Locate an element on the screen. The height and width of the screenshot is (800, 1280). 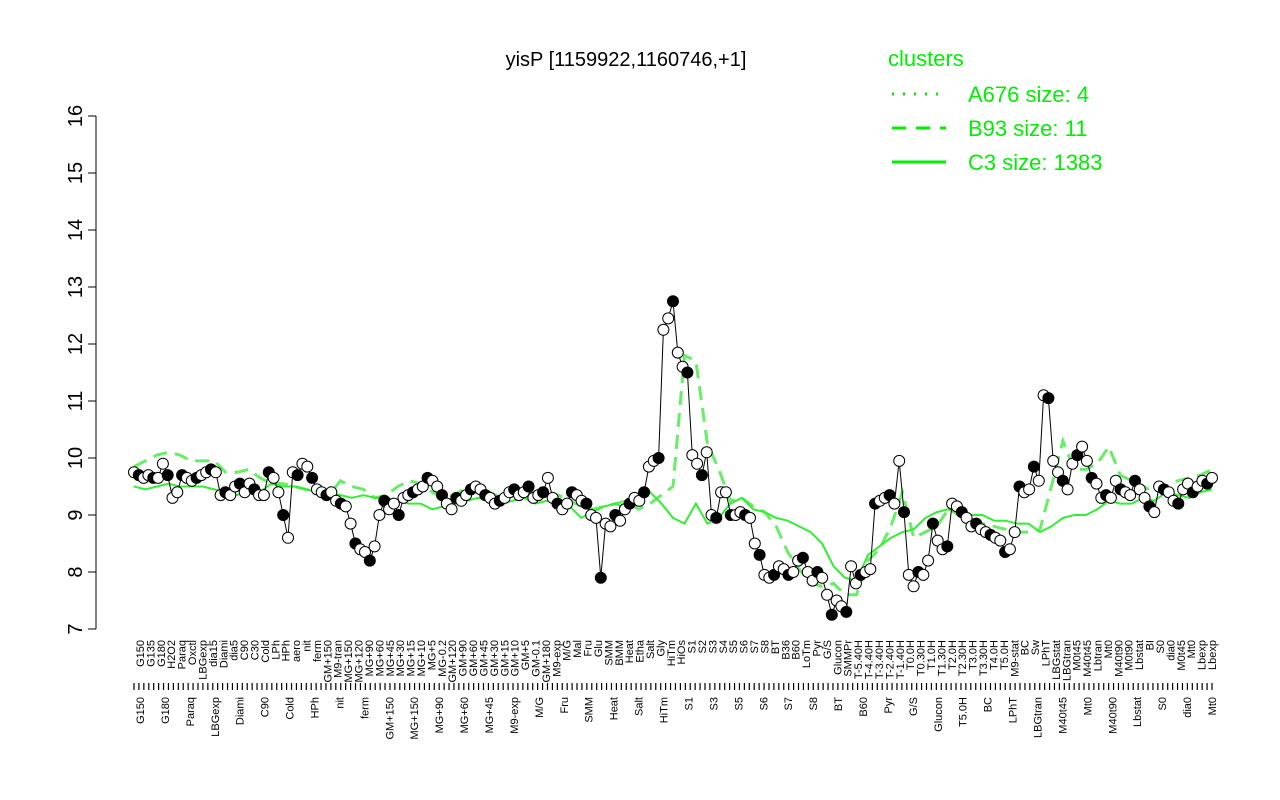
x-tick-label: Lbexp is located at coordinates (1203, 655).